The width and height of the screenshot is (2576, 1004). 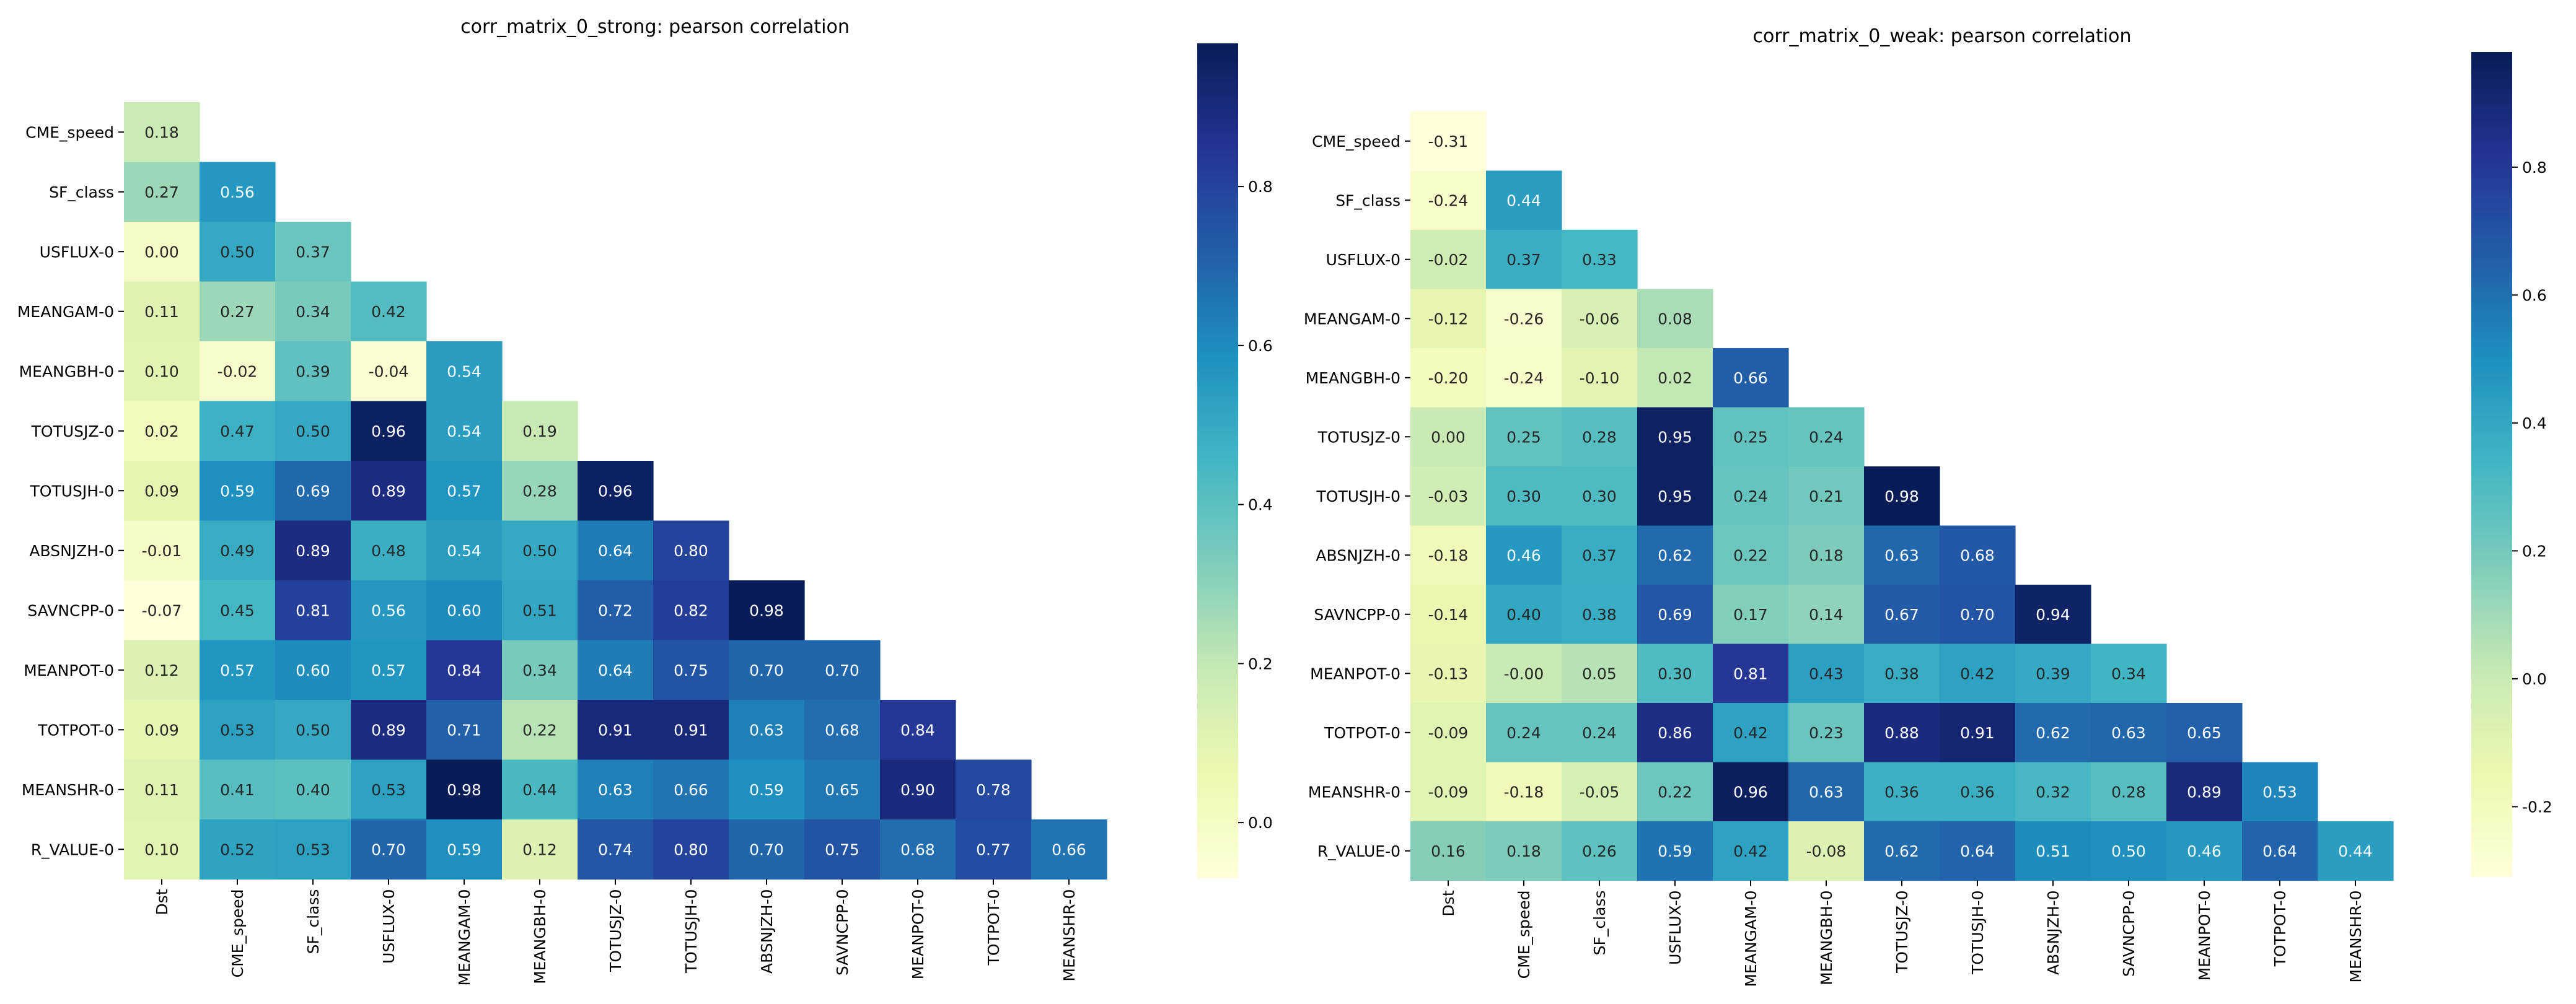 I want to click on cell-value-label: 0.33, so click(x=1600, y=260).